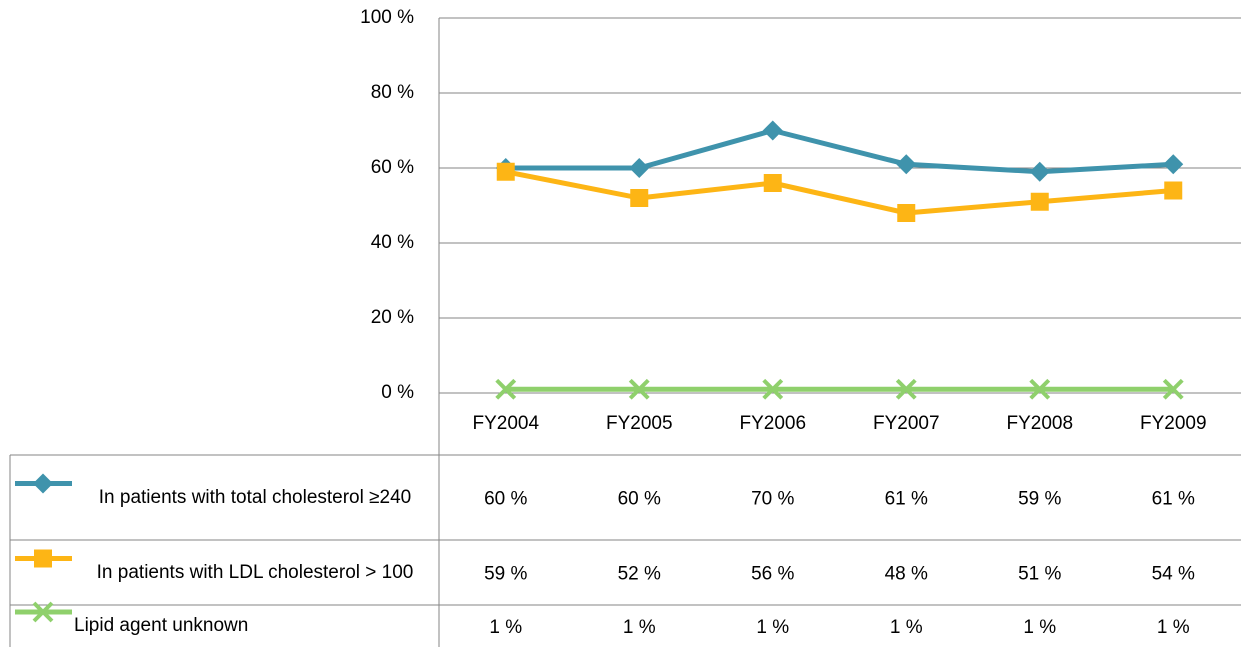 The width and height of the screenshot is (1241, 647). What do you see at coordinates (387, 17) in the screenshot?
I see `y-tick-label: 100 %` at bounding box center [387, 17].